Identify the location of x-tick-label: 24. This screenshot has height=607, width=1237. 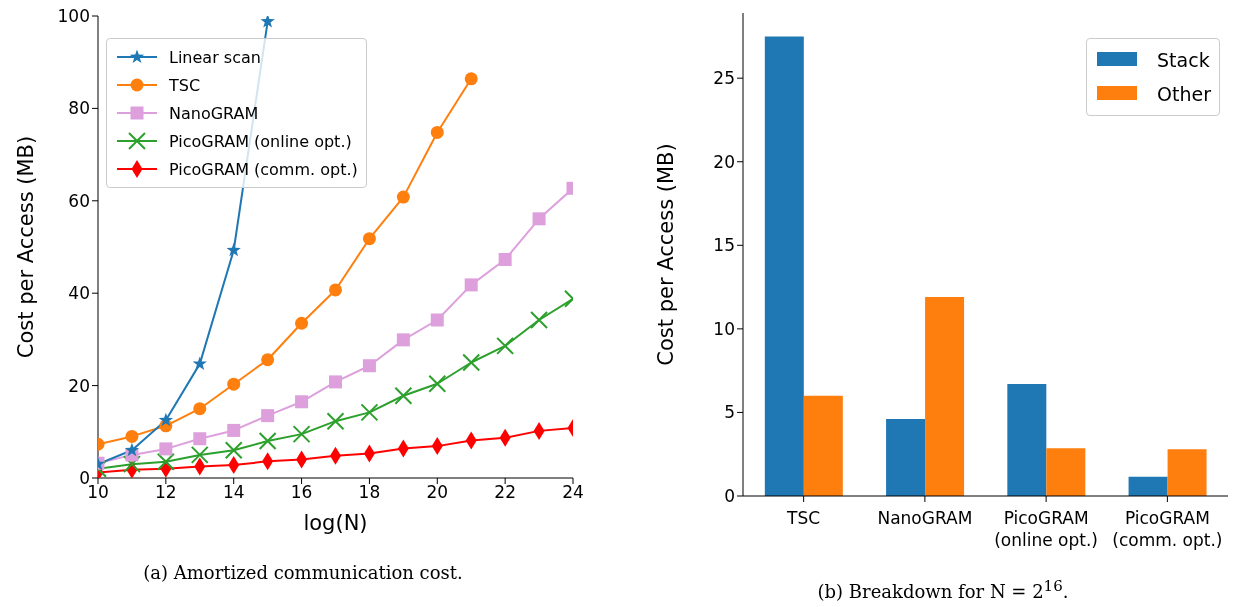
(573, 492).